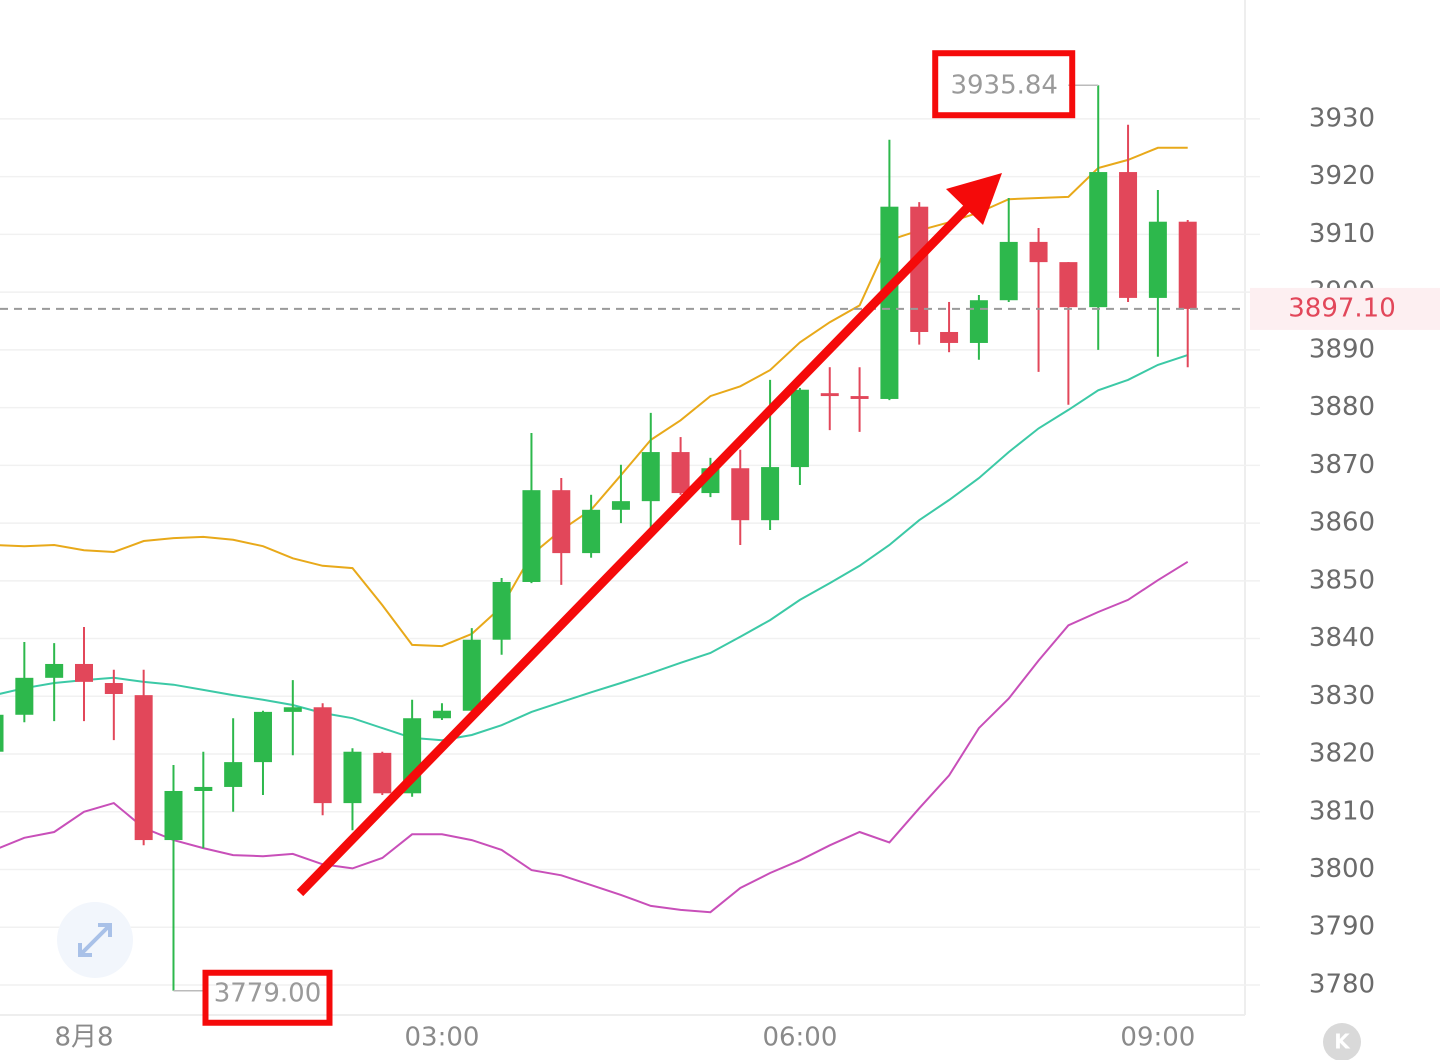 The image size is (1440, 1060). What do you see at coordinates (1342, 638) in the screenshot?
I see `y-tick-label: 3840` at bounding box center [1342, 638].